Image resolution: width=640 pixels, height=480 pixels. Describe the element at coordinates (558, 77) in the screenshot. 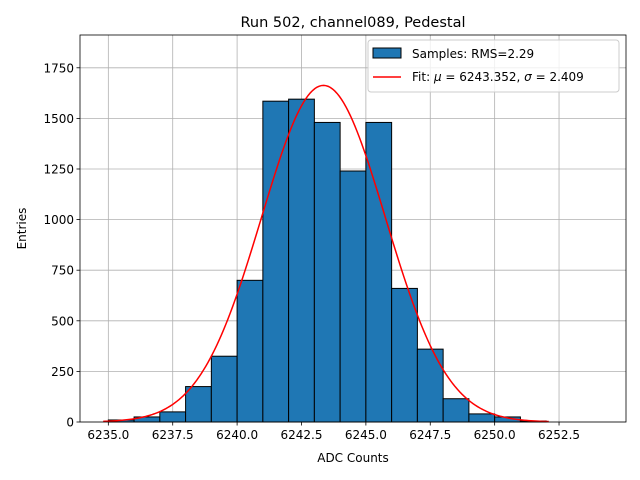

I see `legend-fit-sigma-value: = 2.409` at that location.